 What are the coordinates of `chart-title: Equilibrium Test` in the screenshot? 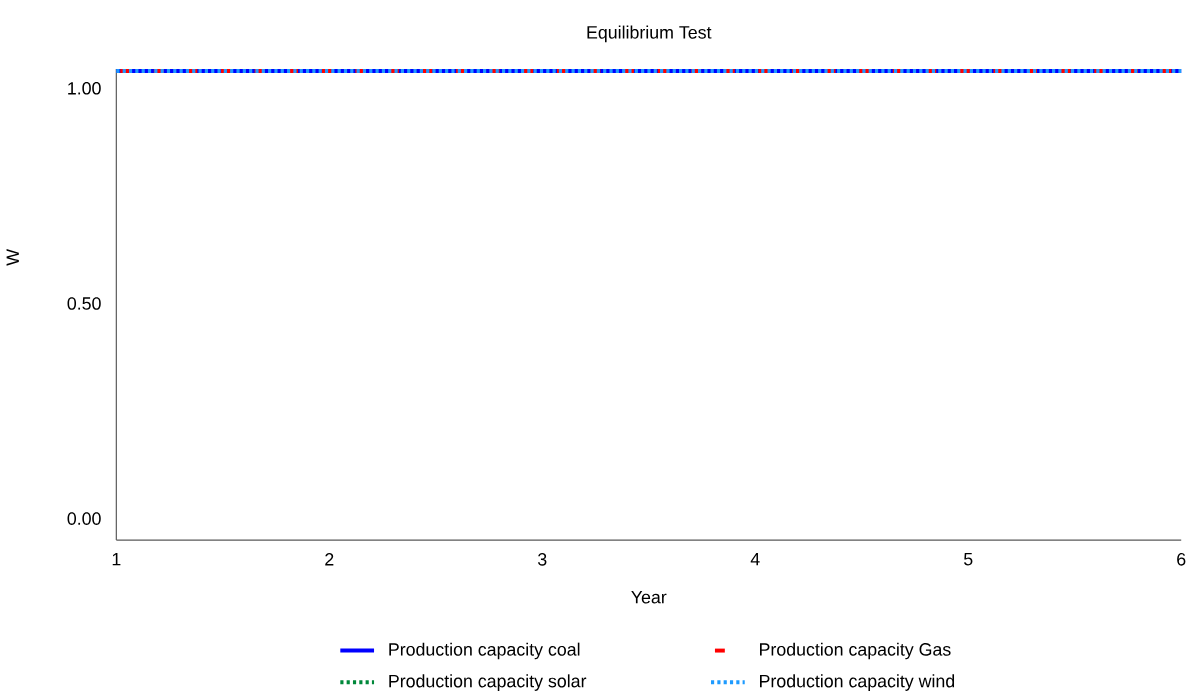 It's located at (649, 34).